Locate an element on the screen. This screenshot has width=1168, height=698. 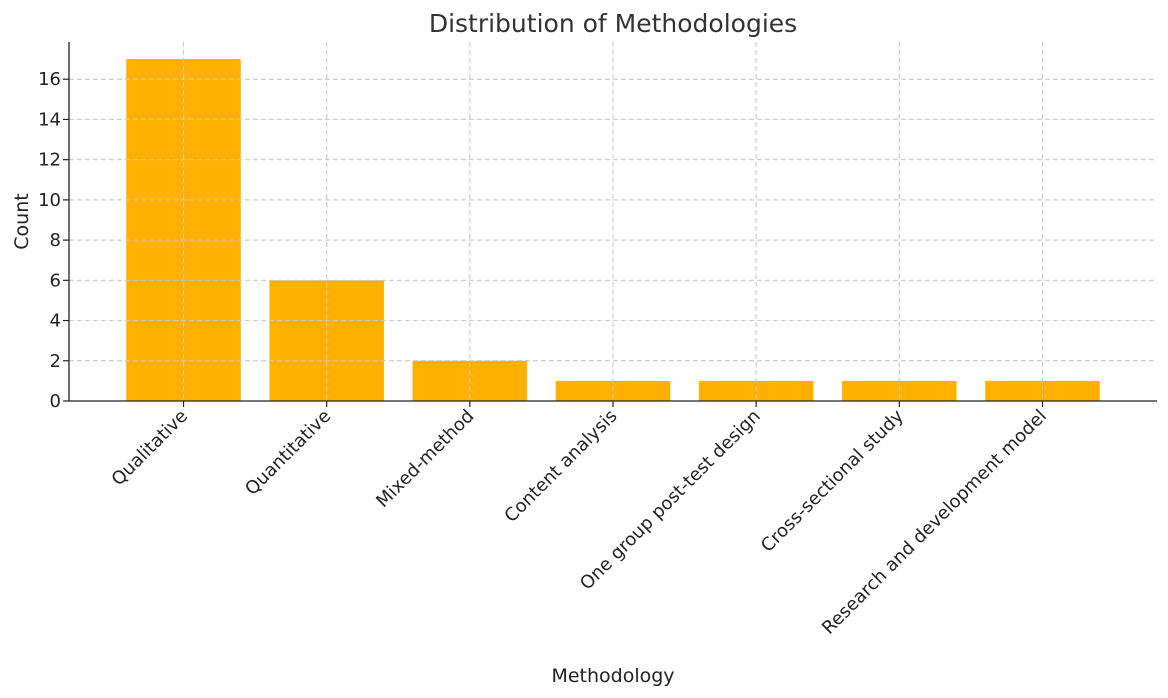
y-tick-label: 8 is located at coordinates (55, 240).